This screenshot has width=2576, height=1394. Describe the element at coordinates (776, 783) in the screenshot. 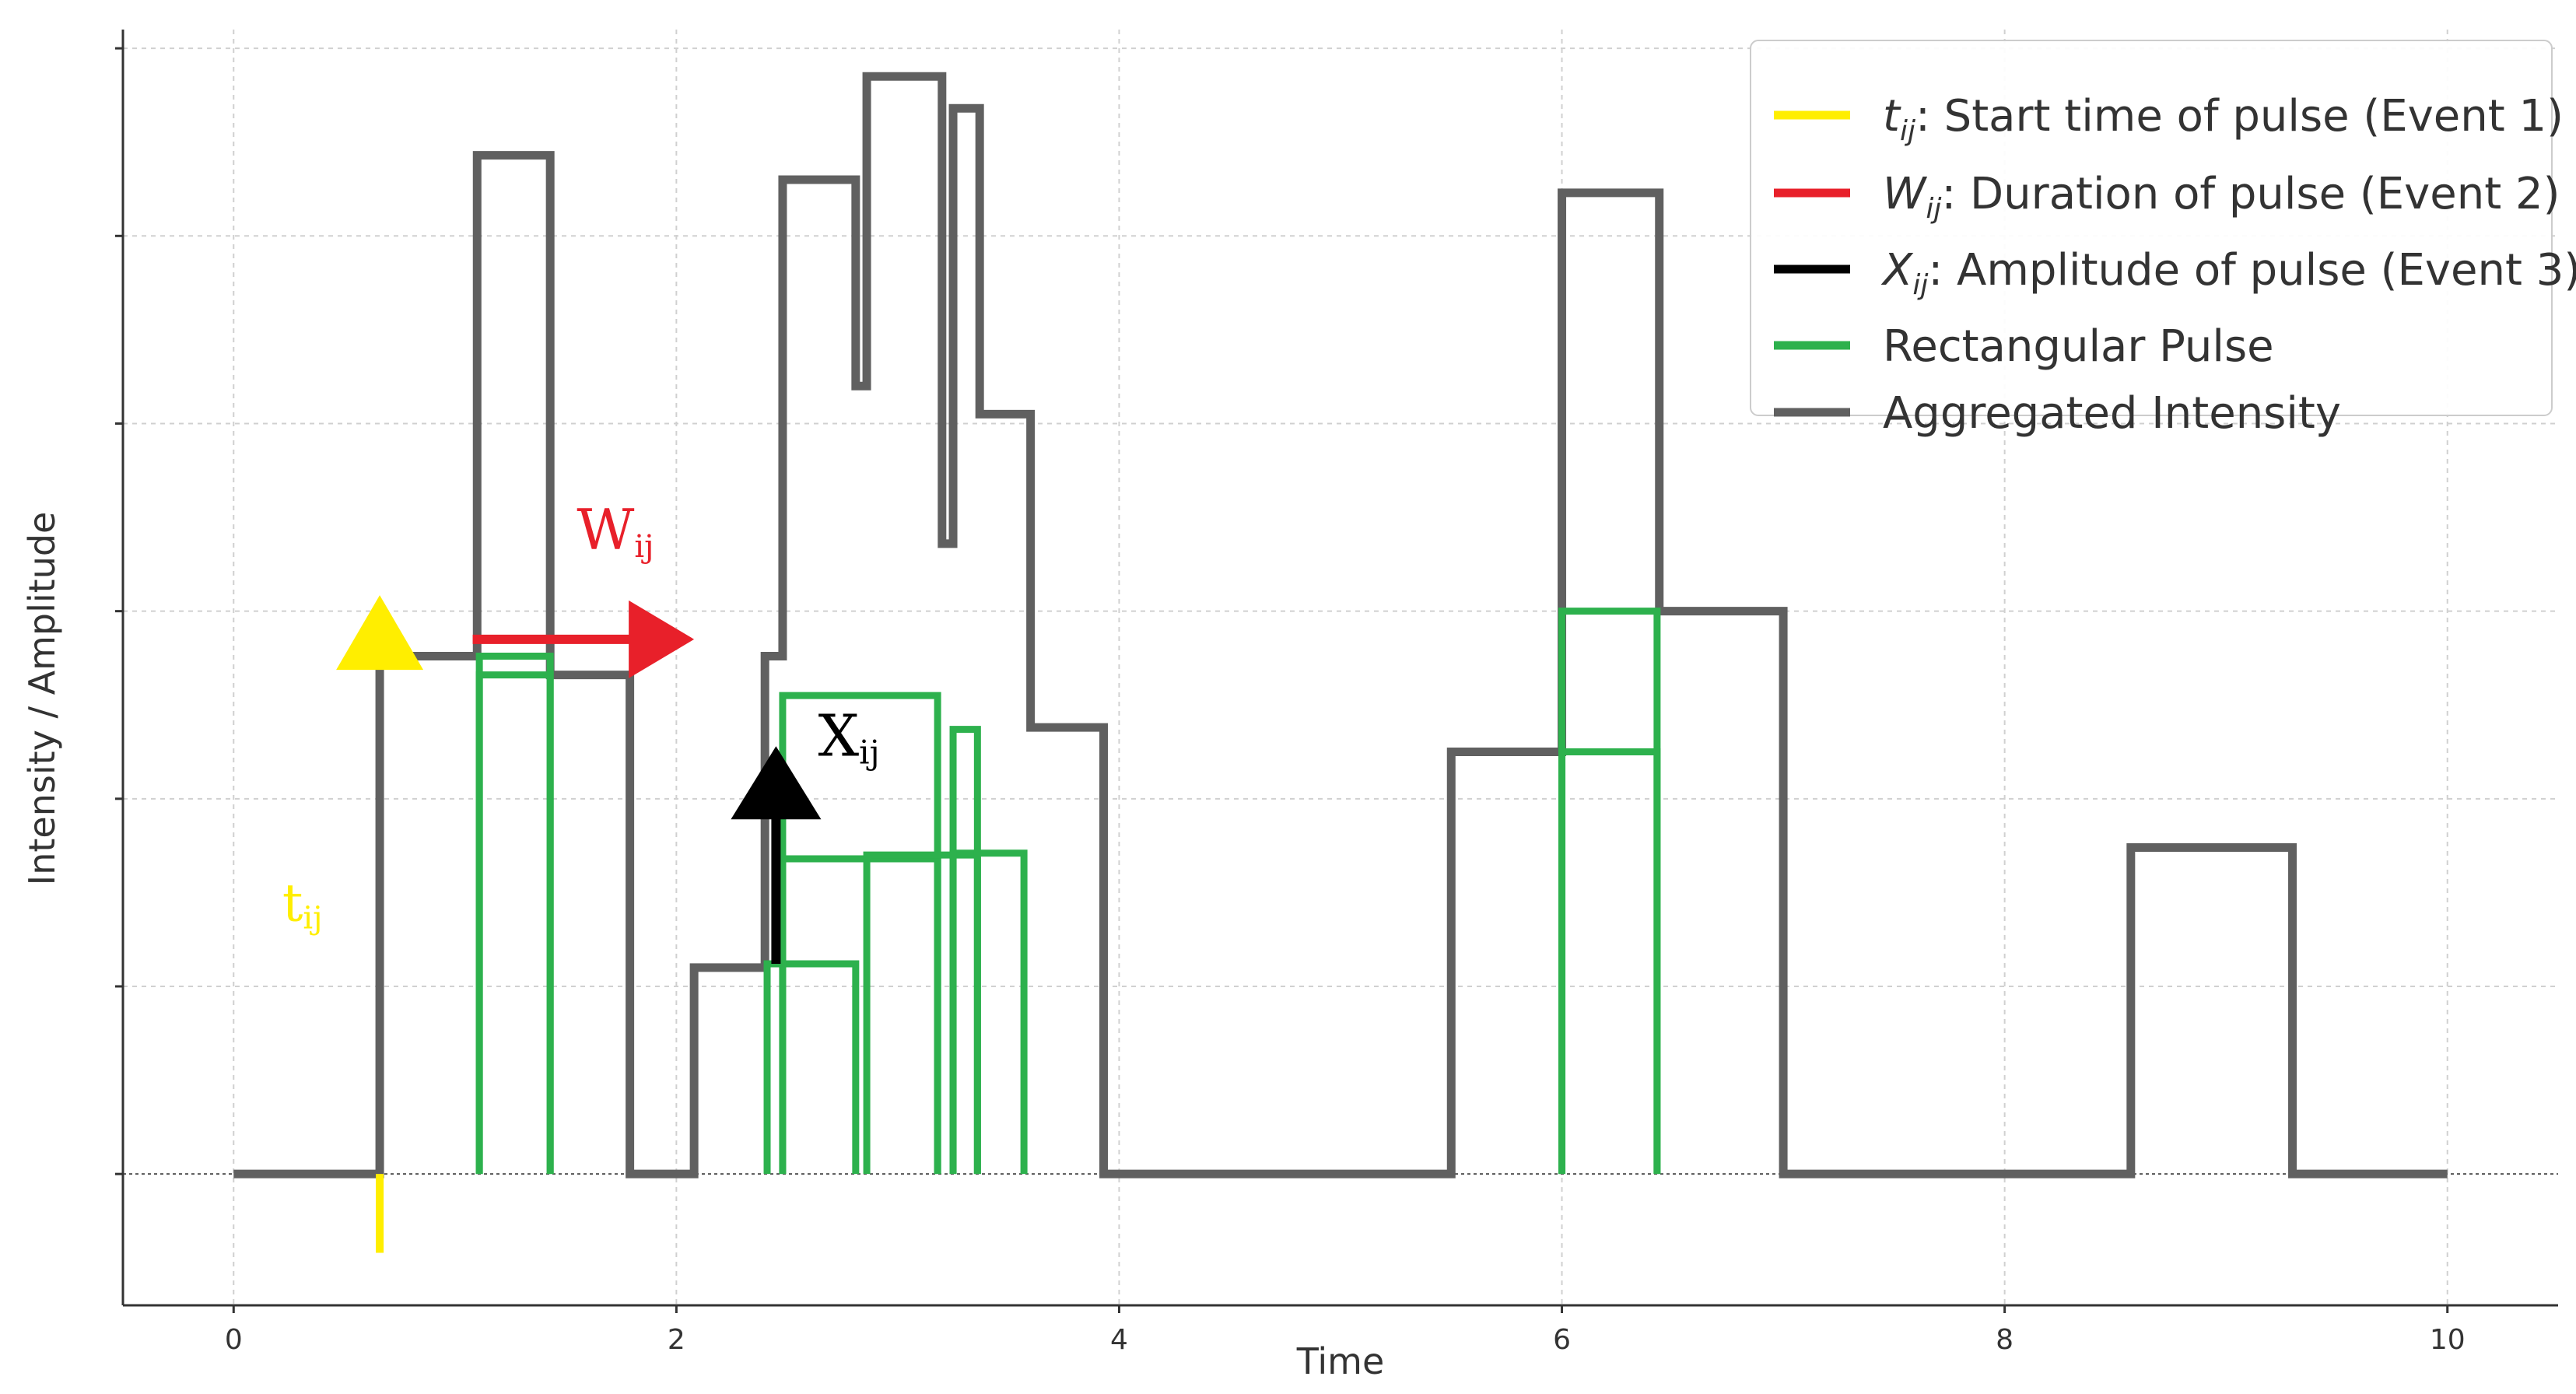

I see `amplitude-arrowhead` at that location.